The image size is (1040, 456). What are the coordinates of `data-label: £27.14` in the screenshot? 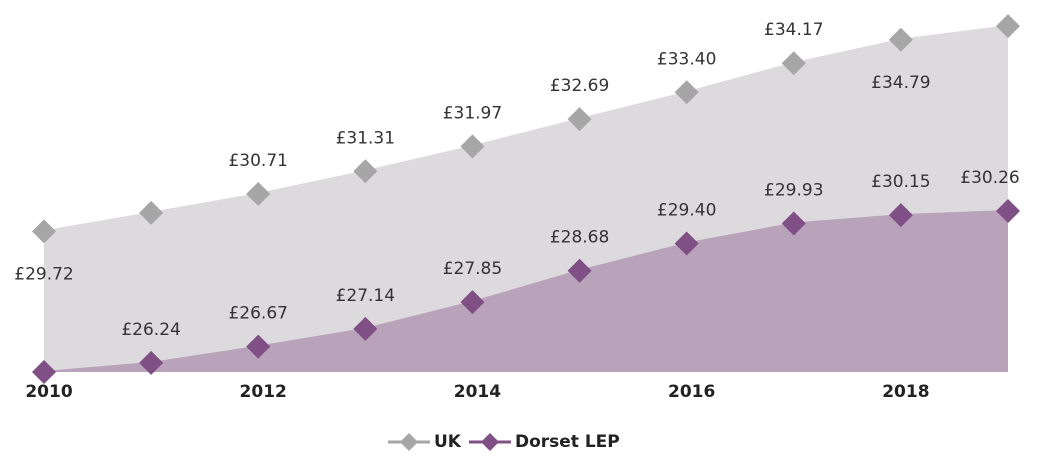 It's located at (365, 296).